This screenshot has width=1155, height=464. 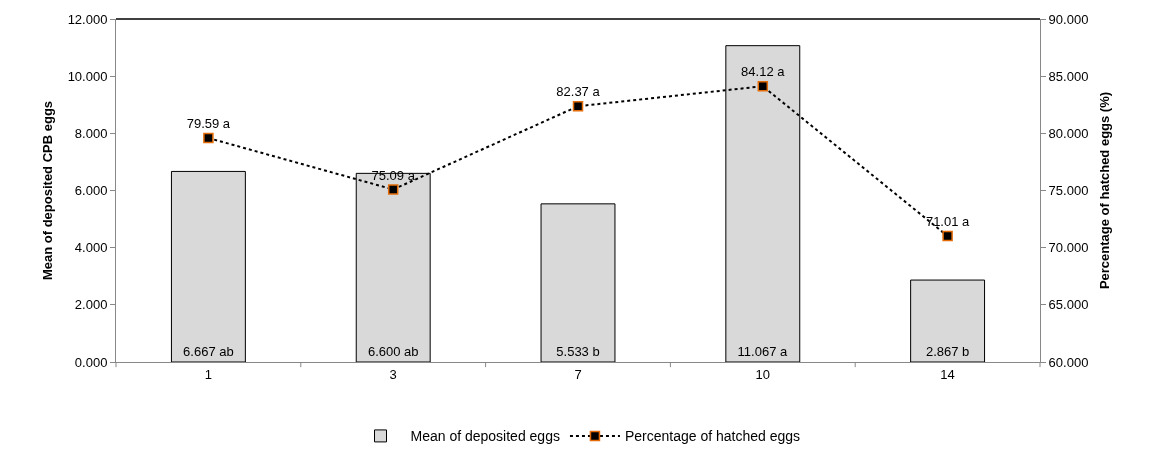 I want to click on y-tick-label: 2.000, so click(x=91, y=305).